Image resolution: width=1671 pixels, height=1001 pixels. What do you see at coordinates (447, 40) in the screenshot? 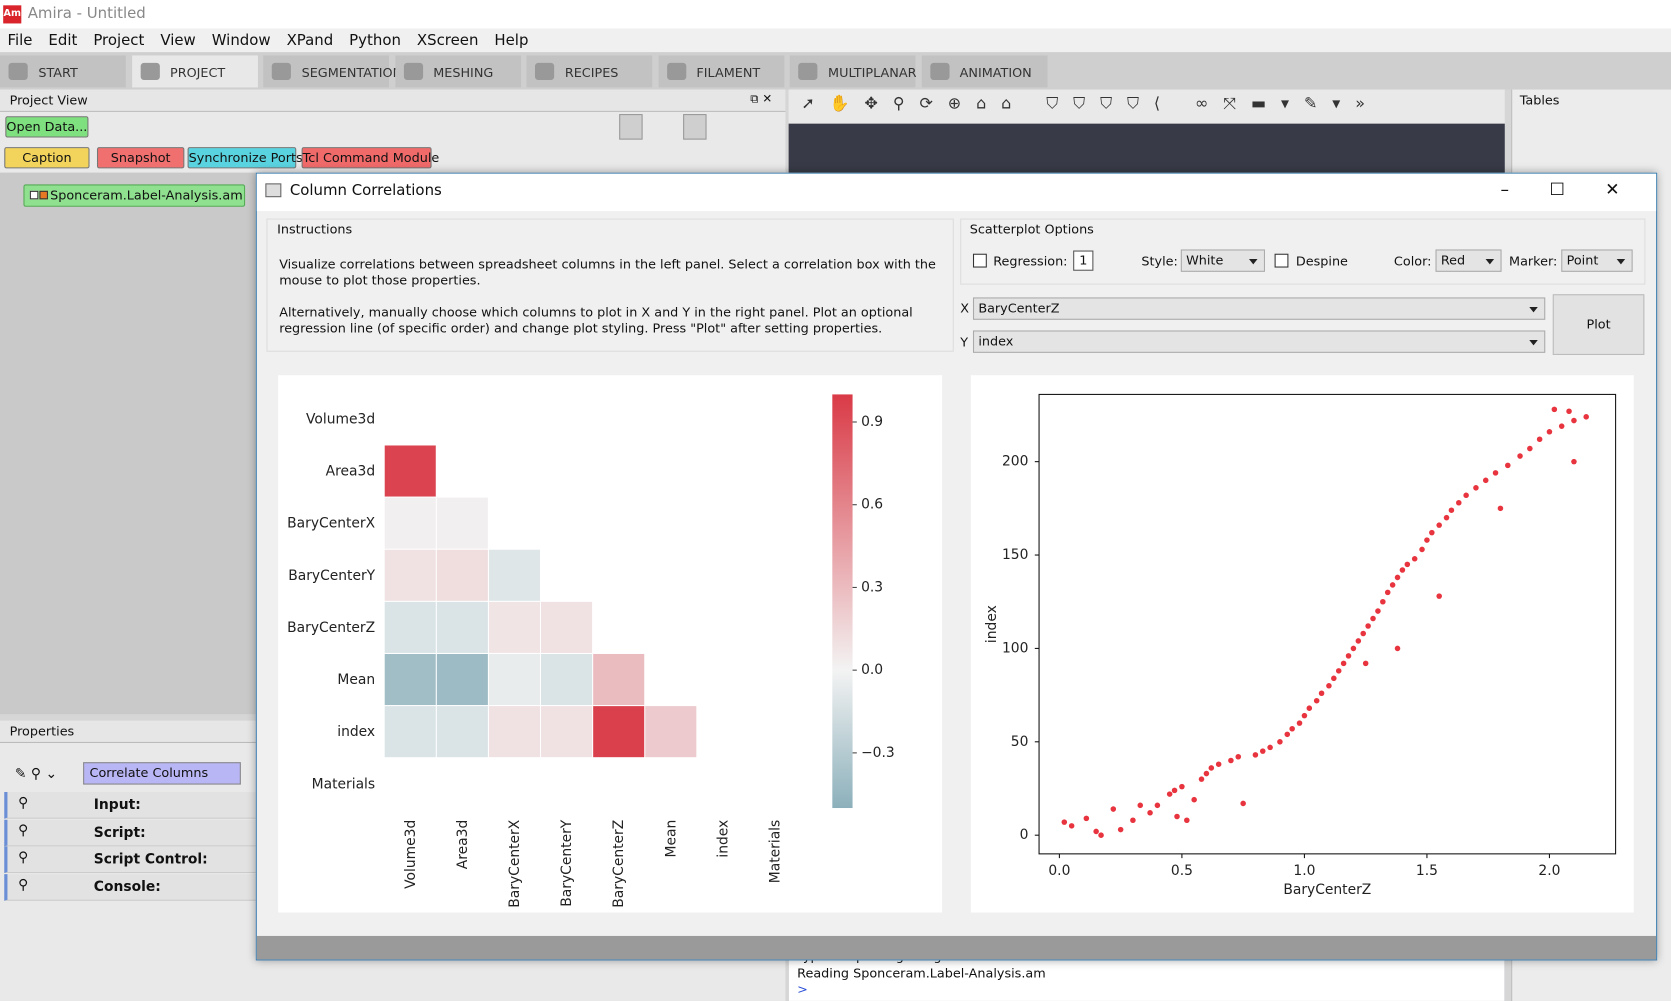
I see `menu-item: XScreen` at bounding box center [447, 40].